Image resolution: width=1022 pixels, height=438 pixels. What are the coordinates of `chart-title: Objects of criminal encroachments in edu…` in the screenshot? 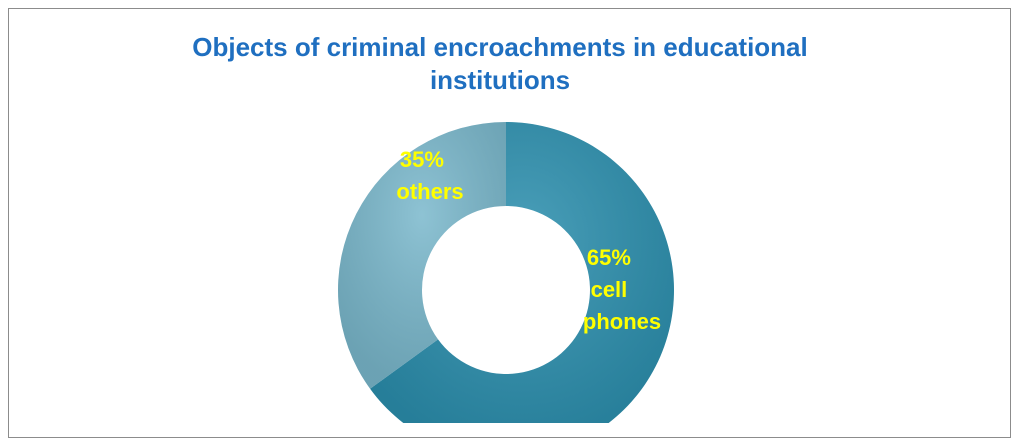 It's located at (500, 64).